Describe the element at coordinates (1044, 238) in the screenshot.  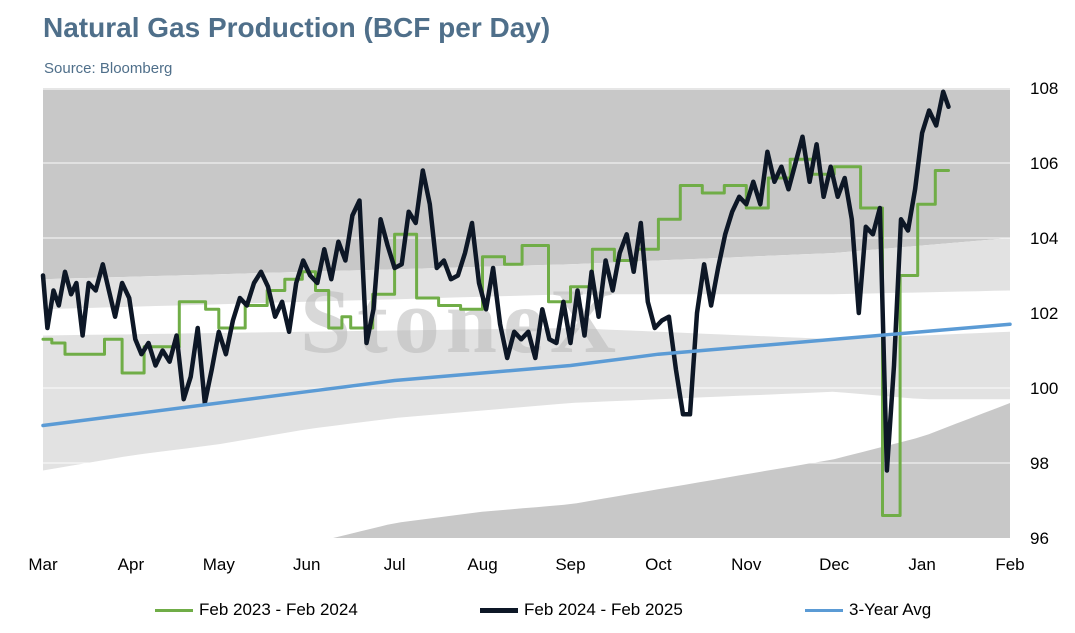
I see `y-tick-label: 104` at that location.